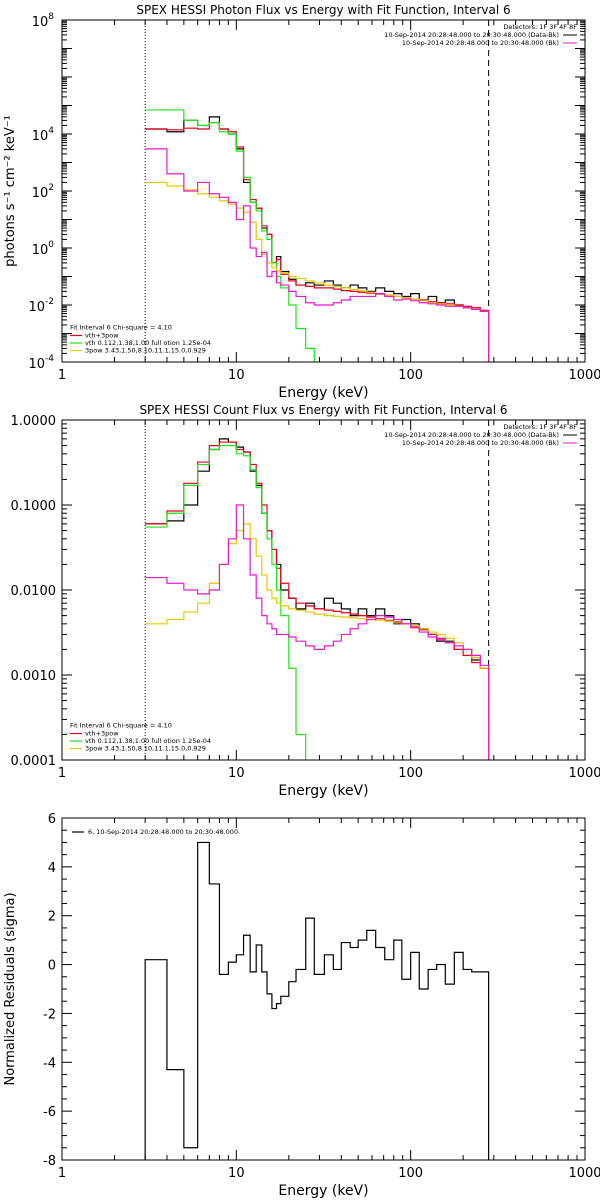 The height and width of the screenshot is (1200, 600). I want to click on y-tick-label: 10⁰, so click(43, 249).